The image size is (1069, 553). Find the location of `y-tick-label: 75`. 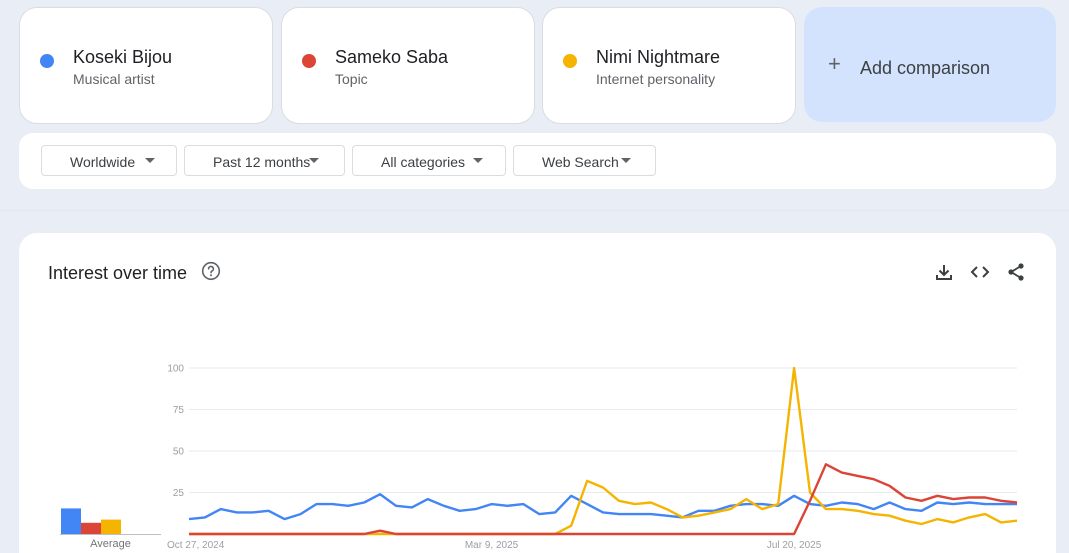

y-tick-label: 75 is located at coordinates (179, 410).